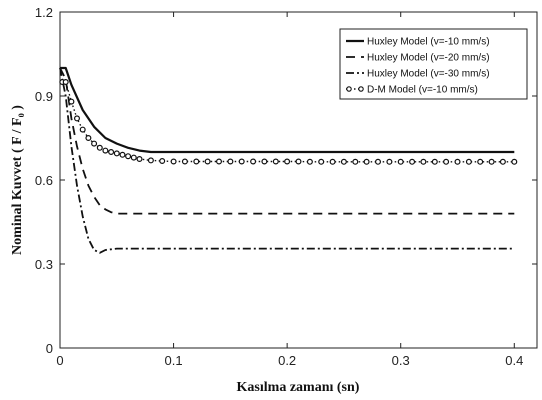 The height and width of the screenshot is (400, 542). What do you see at coordinates (287, 360) in the screenshot?
I see `x-tick-label: 0.2` at bounding box center [287, 360].